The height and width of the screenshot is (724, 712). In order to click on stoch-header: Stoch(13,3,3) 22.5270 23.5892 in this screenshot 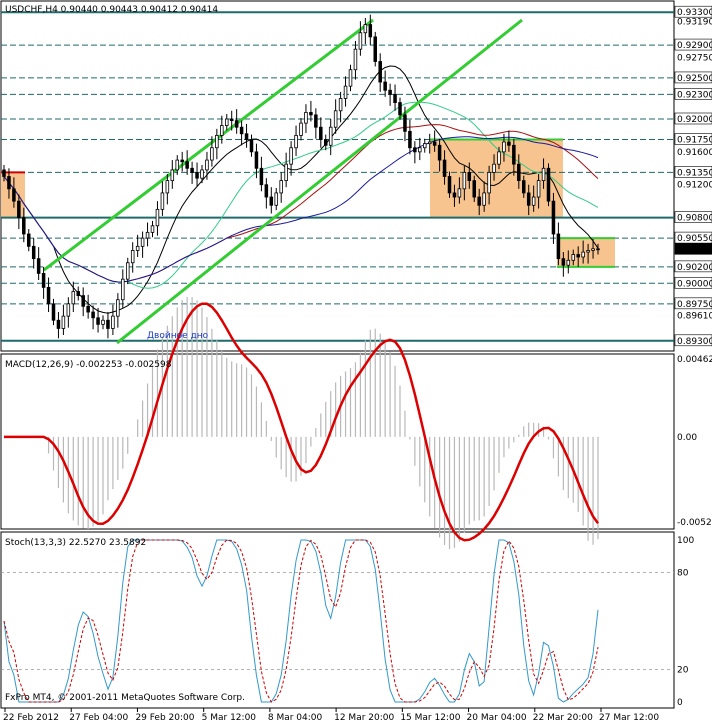, I will do `click(75, 543)`.